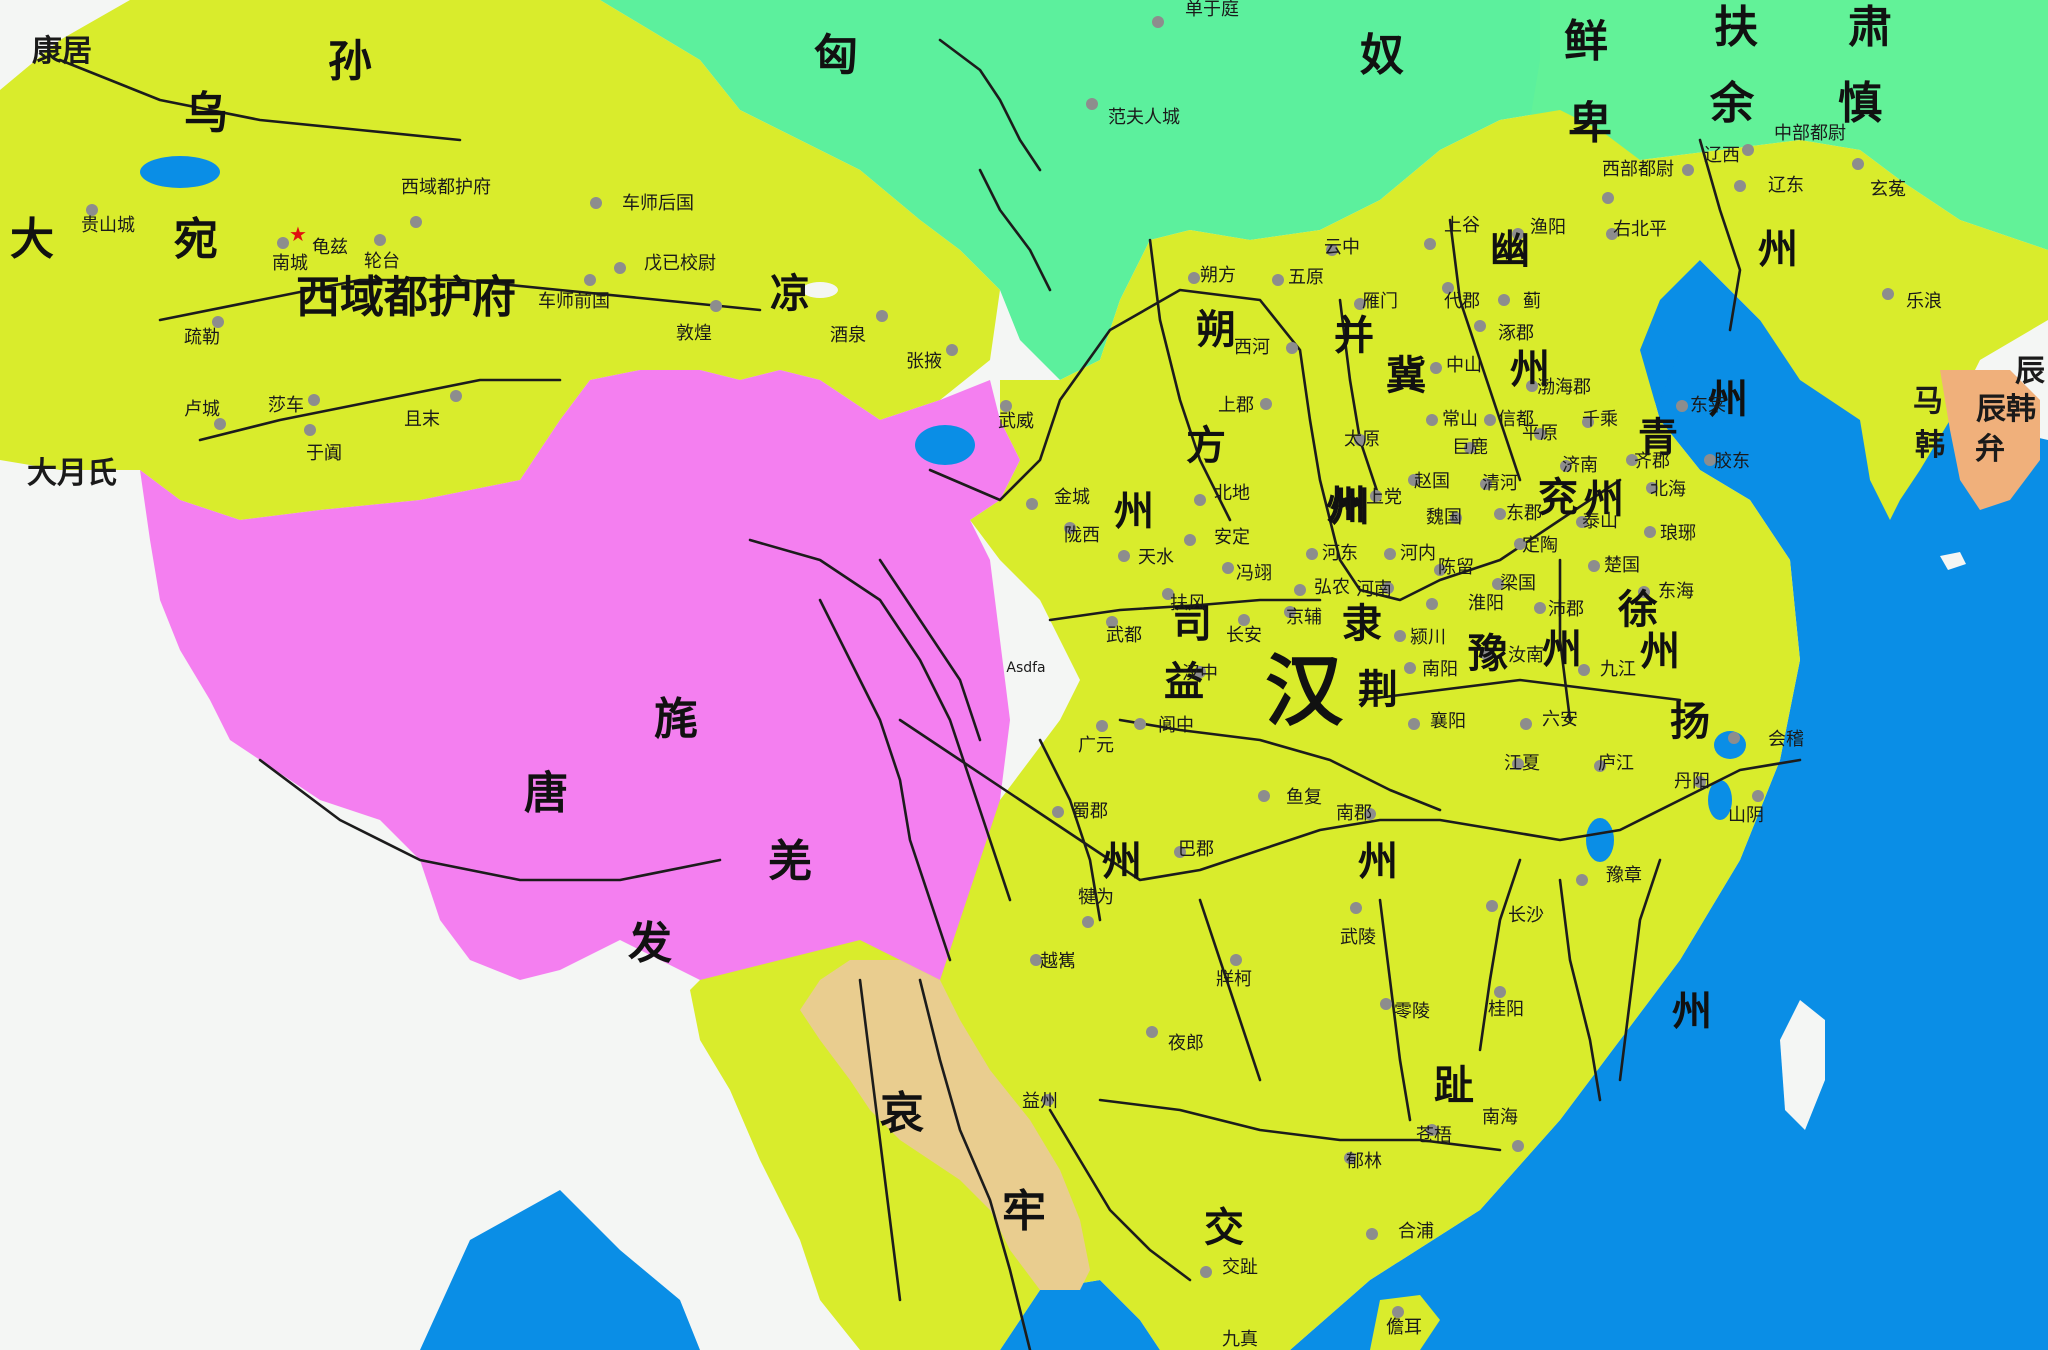  Describe the element at coordinates (1612, 234) in the screenshot. I see `city-dot-youbeiping` at that location.